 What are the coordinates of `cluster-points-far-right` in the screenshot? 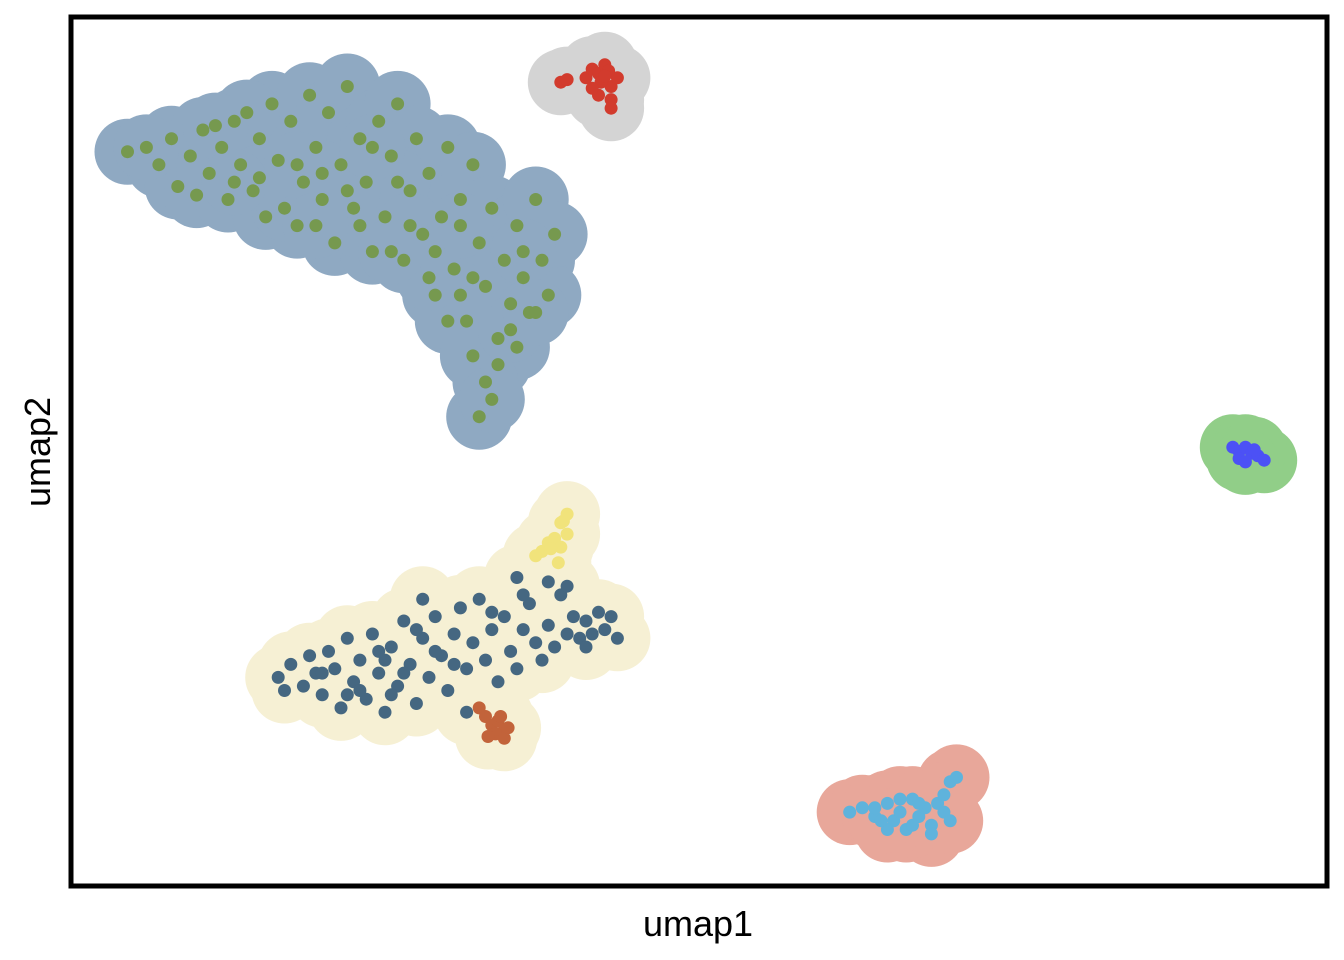 It's located at (1248, 454).